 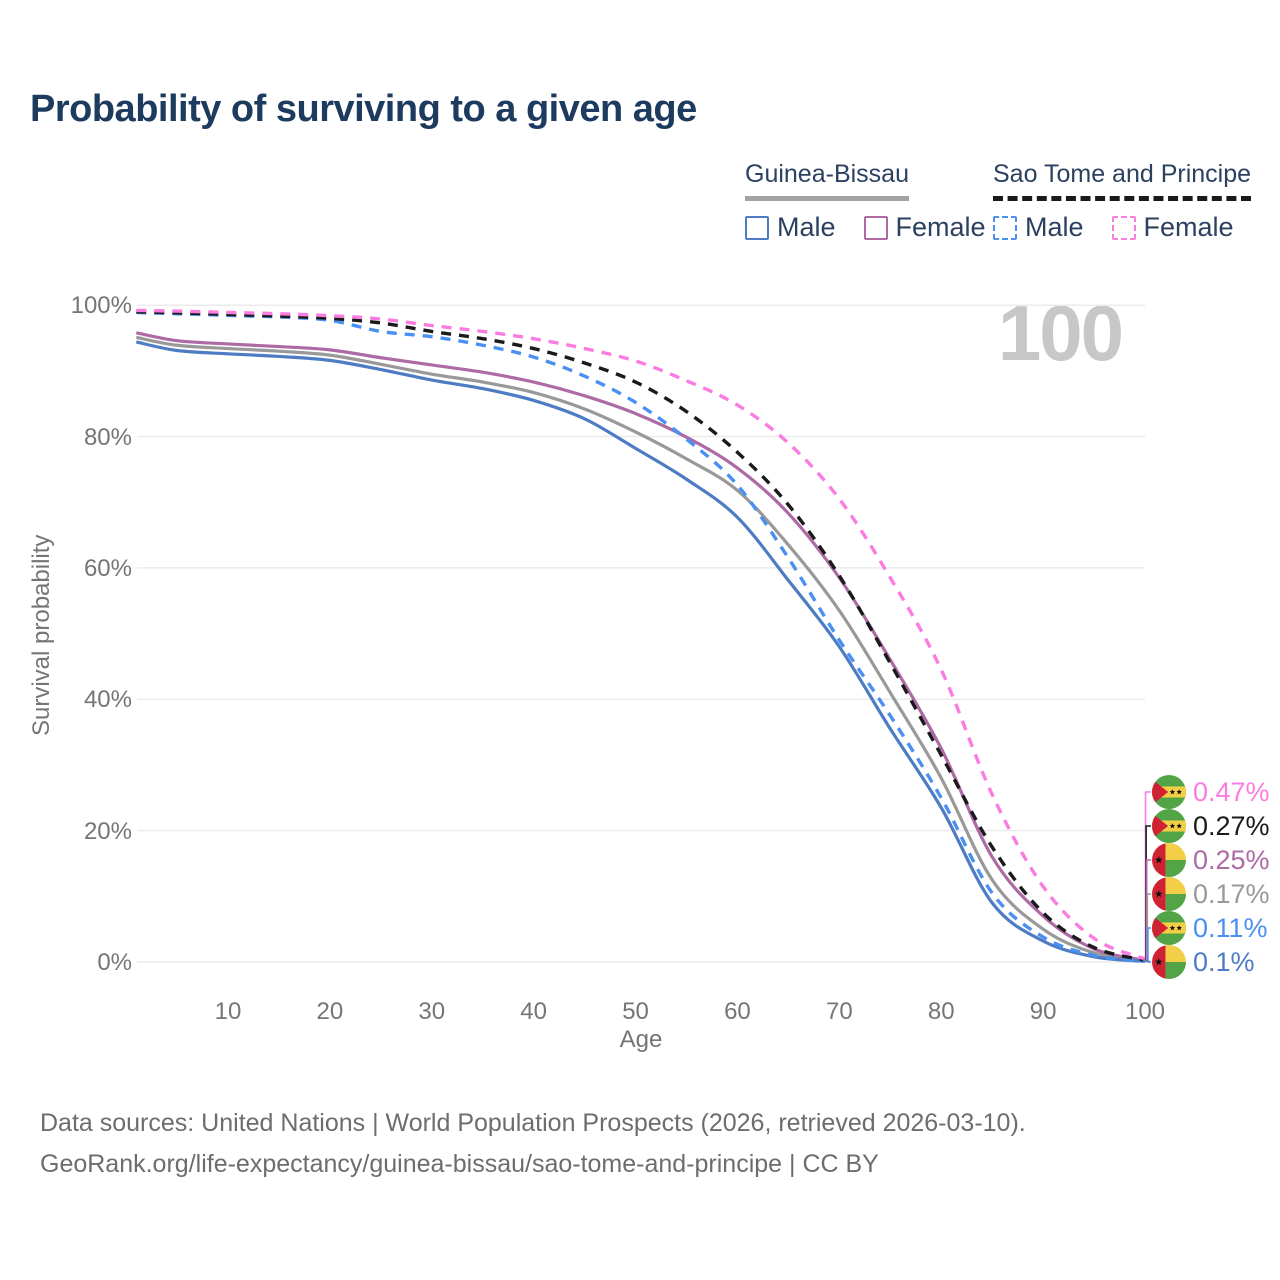 What do you see at coordinates (1005, 227) in the screenshot?
I see `stp-male-swatch-icon` at bounding box center [1005, 227].